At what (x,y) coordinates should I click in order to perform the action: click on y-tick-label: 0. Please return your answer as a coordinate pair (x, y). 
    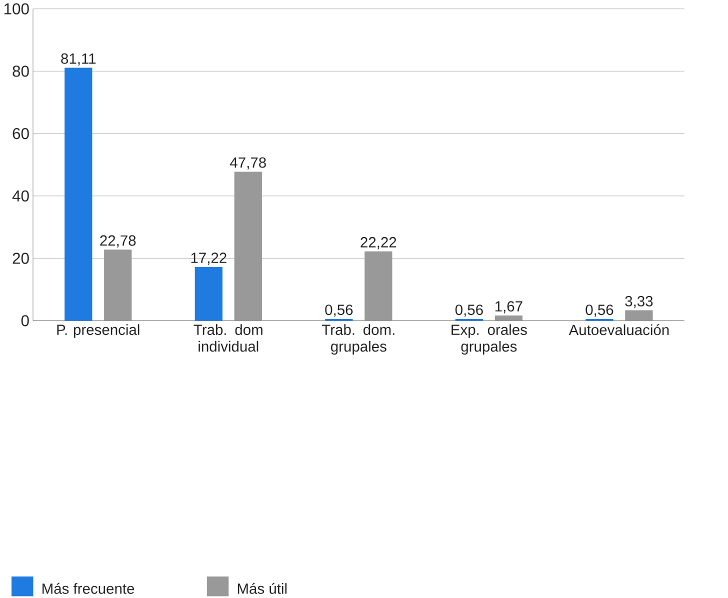
    Looking at the image, I should click on (25, 320).